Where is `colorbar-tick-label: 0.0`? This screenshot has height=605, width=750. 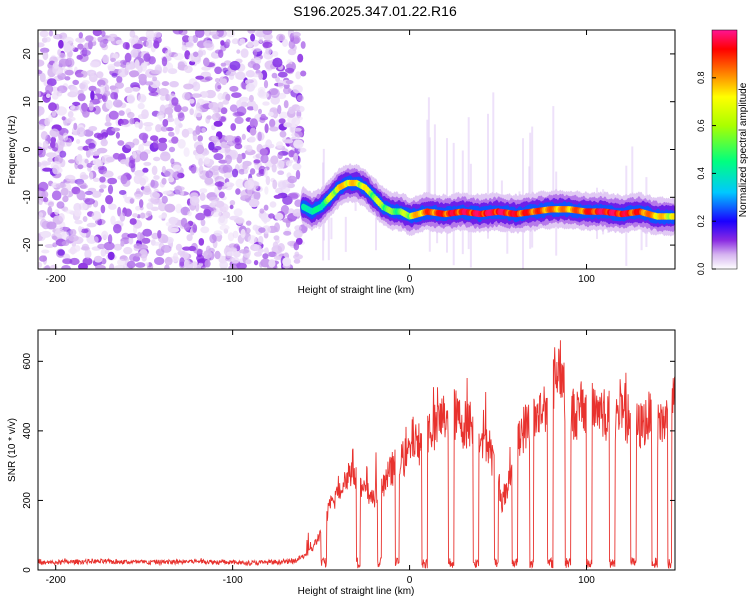 colorbar-tick-label: 0.0 is located at coordinates (701, 269).